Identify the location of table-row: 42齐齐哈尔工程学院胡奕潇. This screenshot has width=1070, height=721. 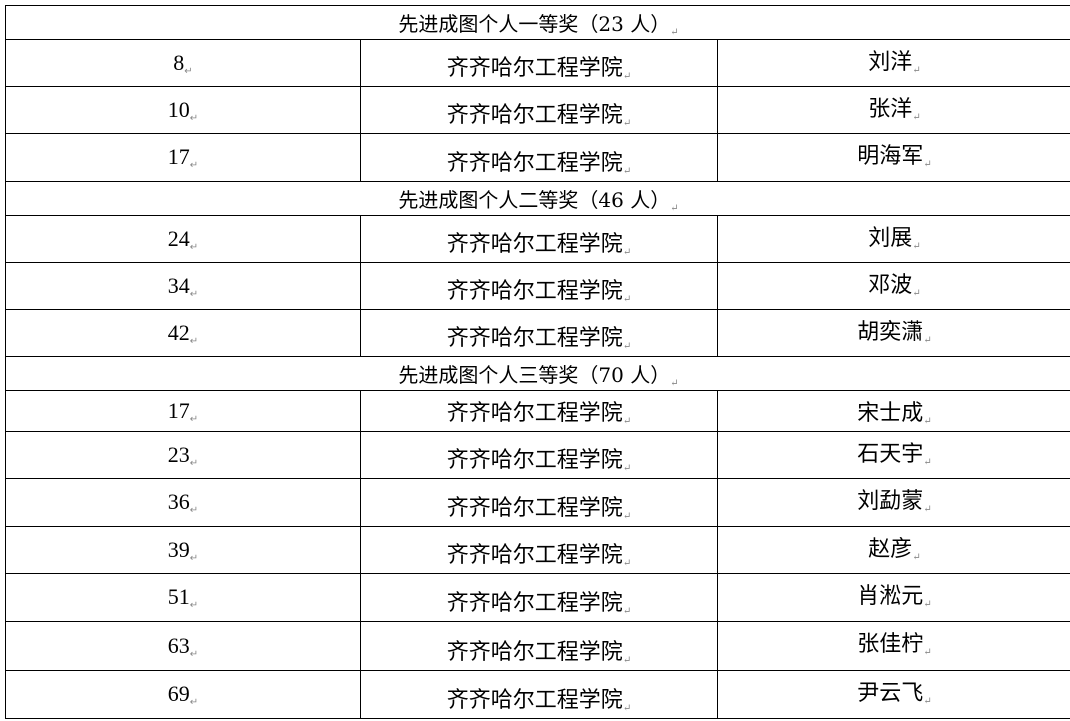
(537, 333).